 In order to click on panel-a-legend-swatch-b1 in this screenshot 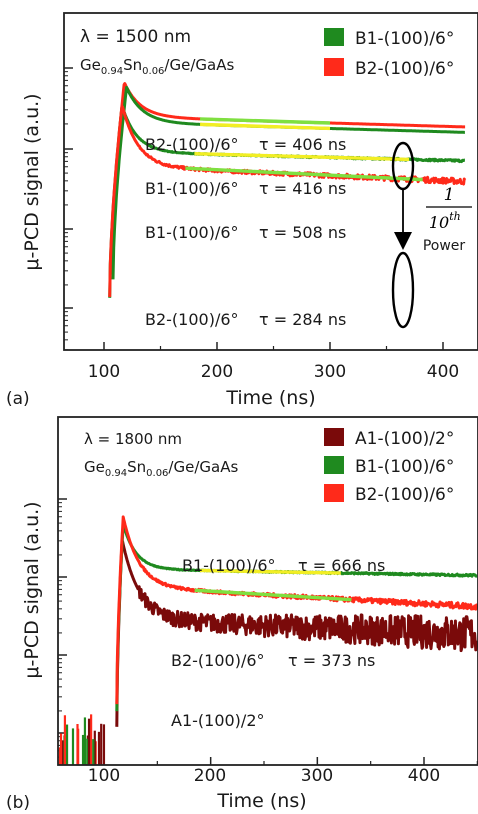, I will do `click(334, 37)`.